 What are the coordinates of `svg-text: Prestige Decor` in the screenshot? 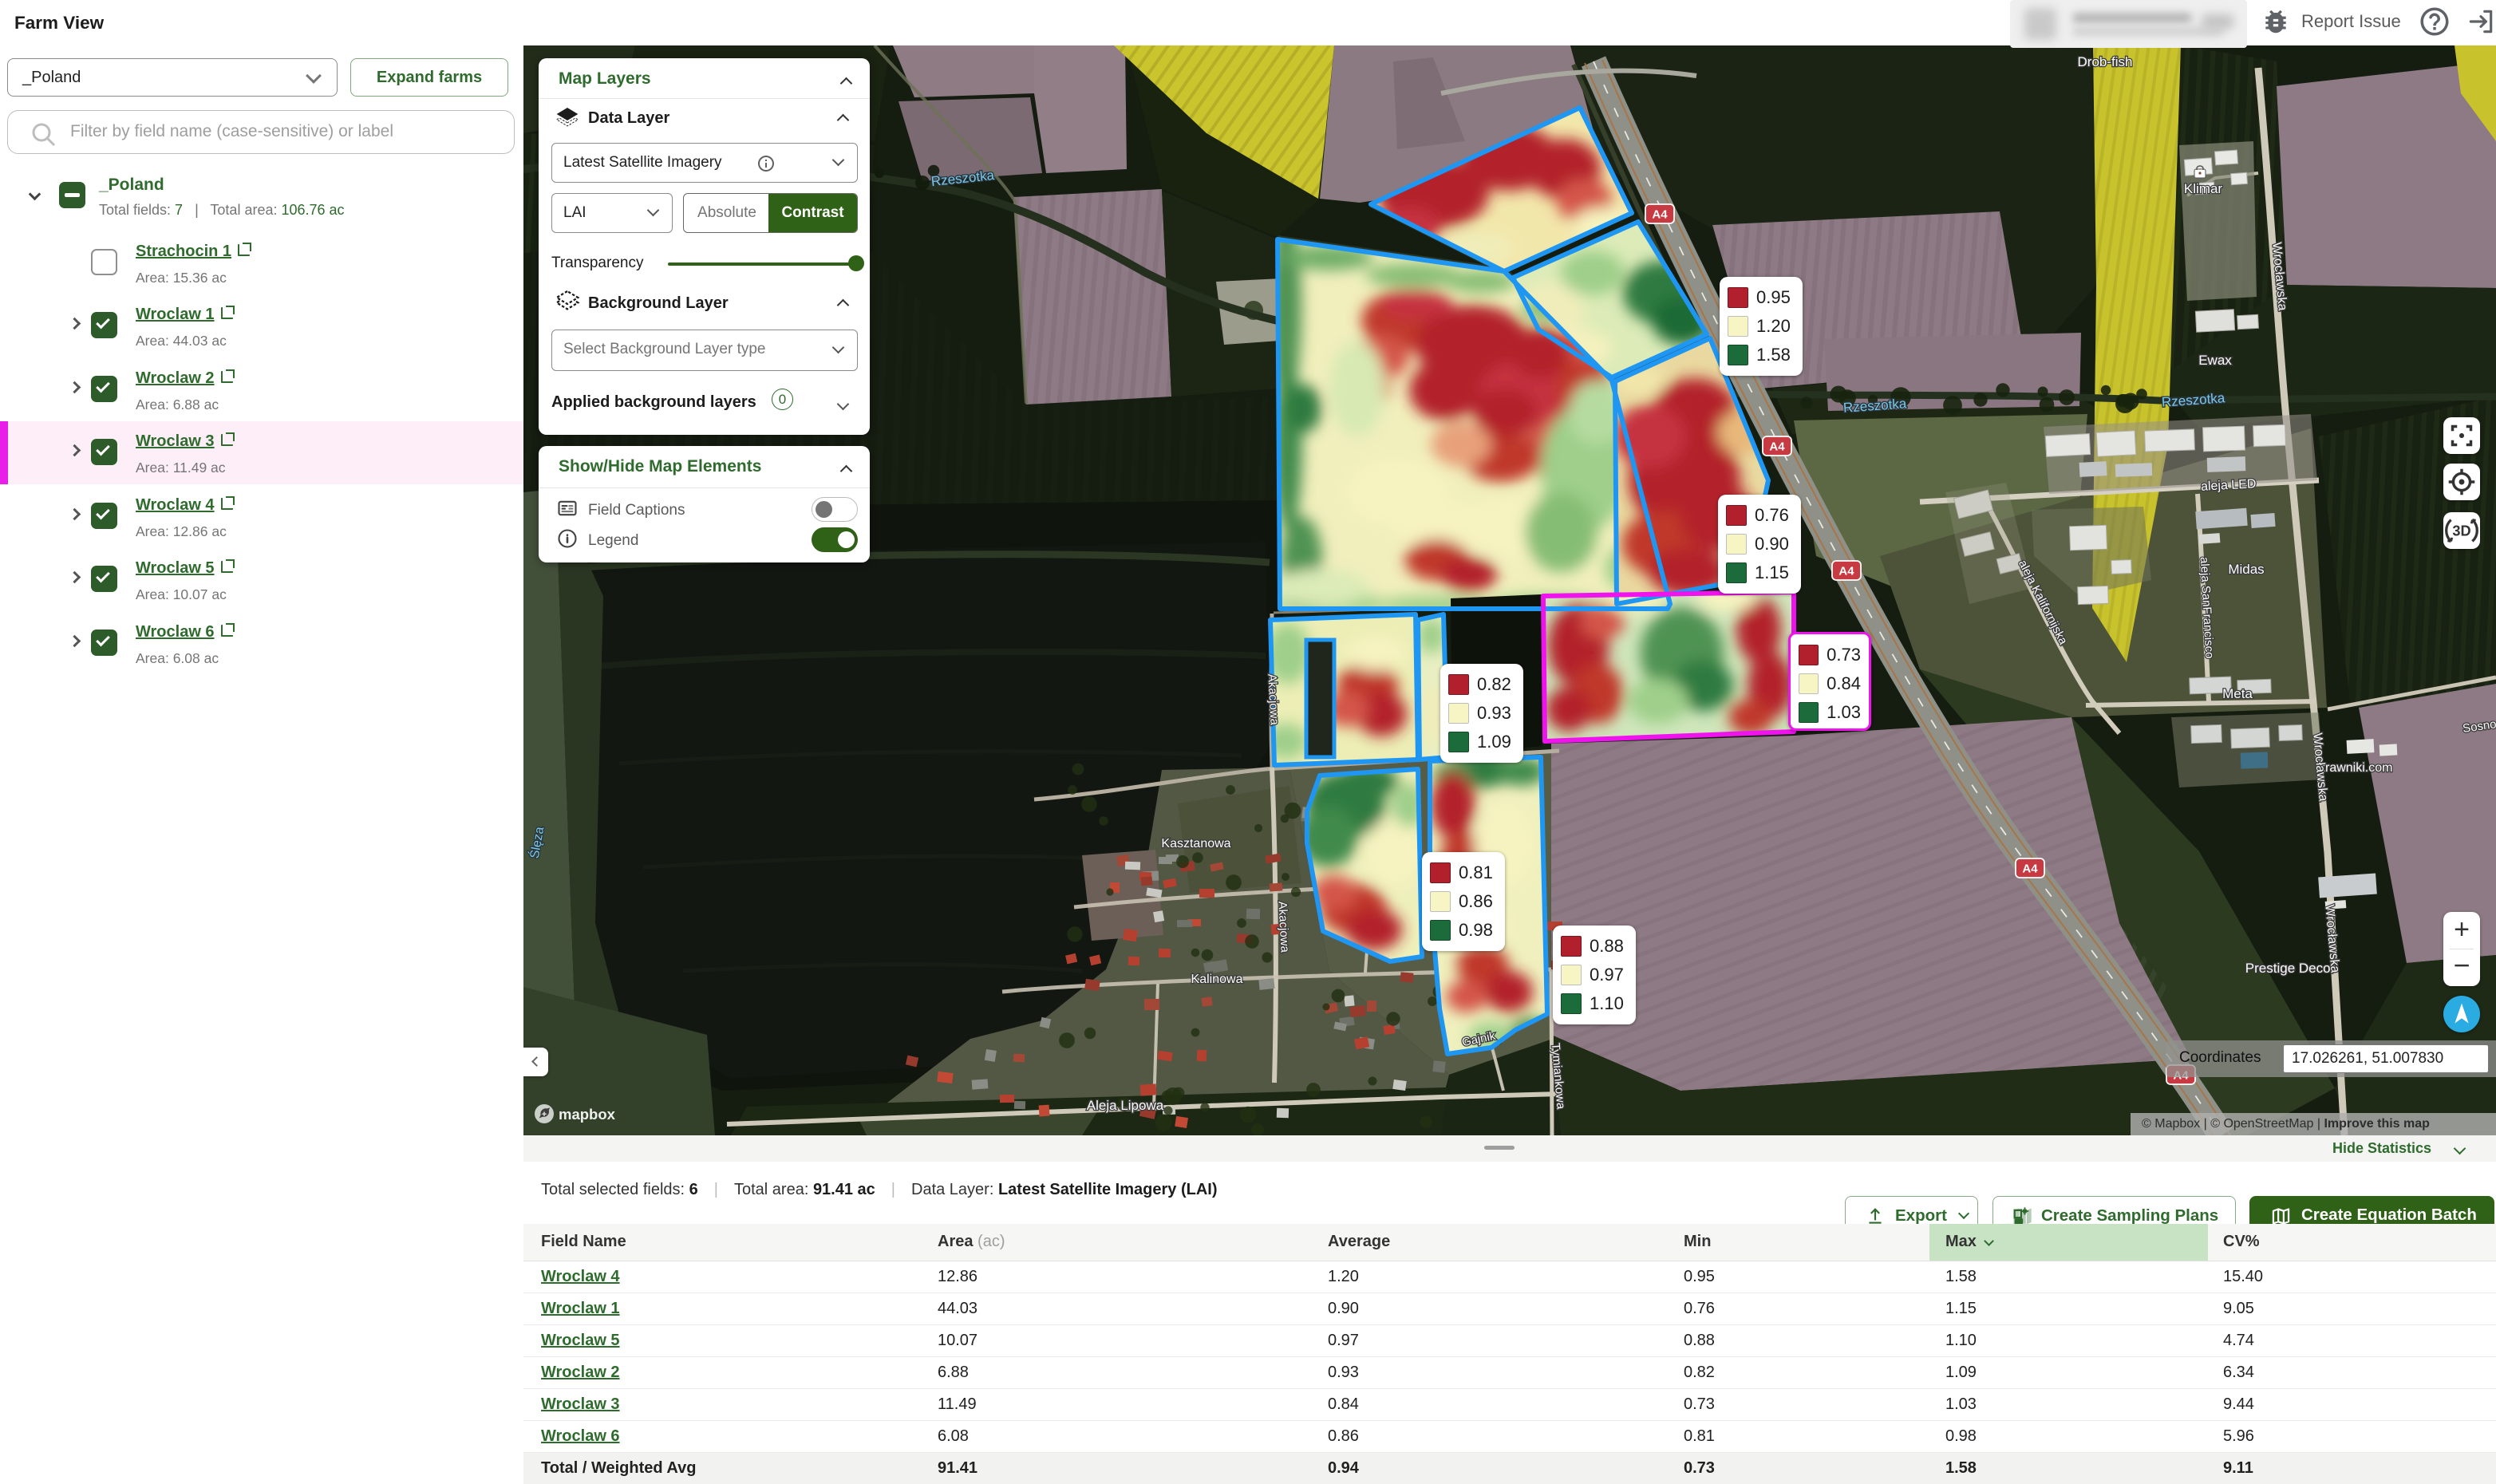 It's located at (2290, 968).